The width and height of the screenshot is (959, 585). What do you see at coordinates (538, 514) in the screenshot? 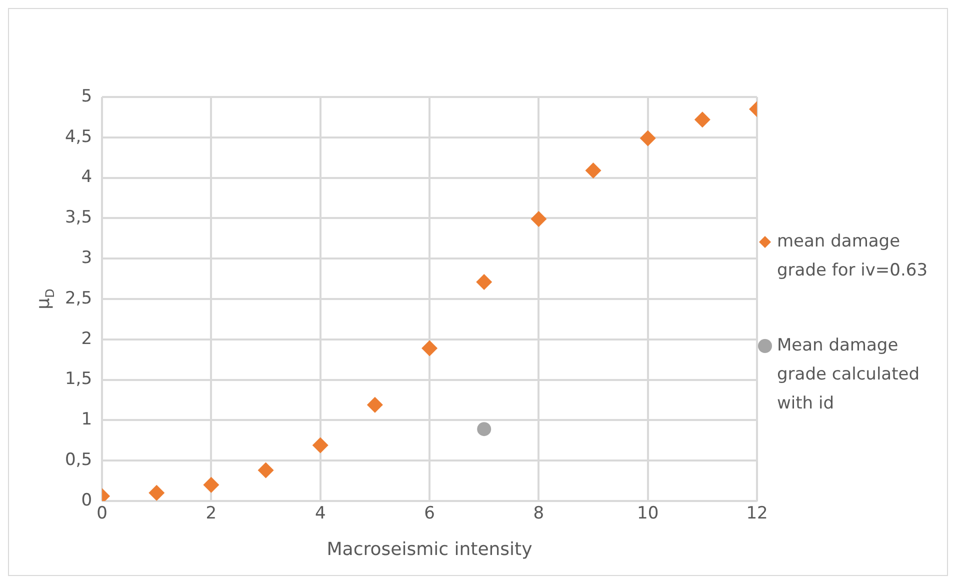
I see `x-tick-label: 8` at bounding box center [538, 514].